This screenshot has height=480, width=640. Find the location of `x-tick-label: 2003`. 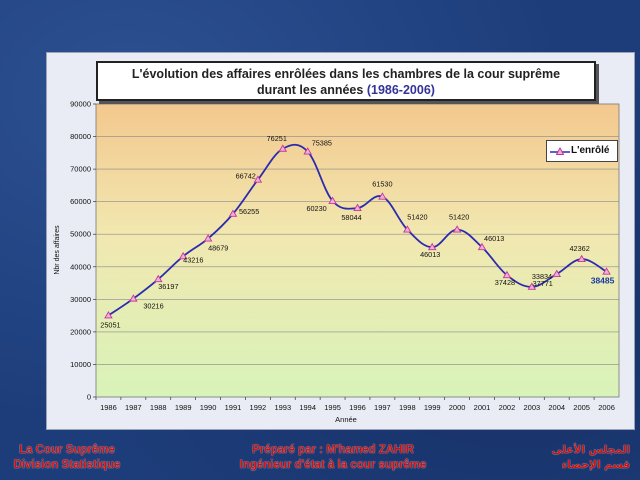

x-tick-label: 2003 is located at coordinates (531, 407).